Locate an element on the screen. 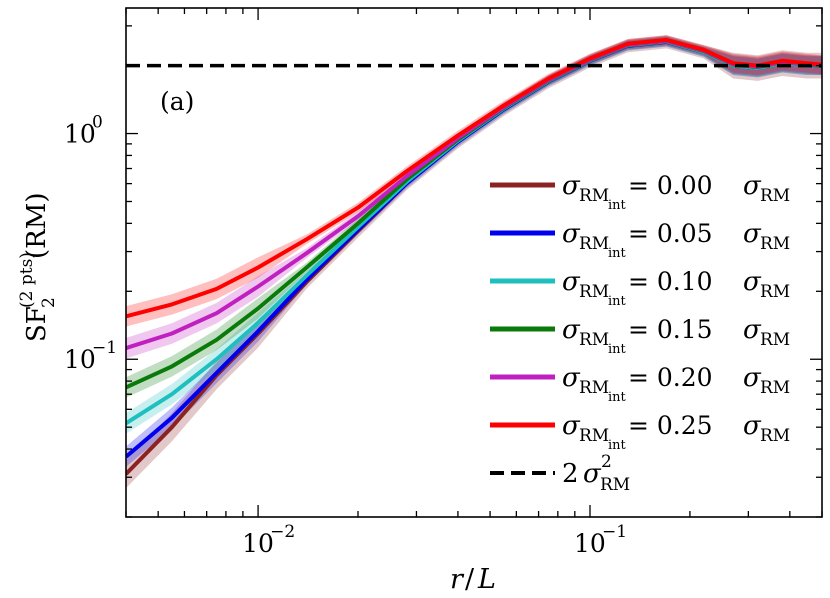 This screenshot has height=598, width=830. x-axis-label: r / L is located at coordinates (473, 579).